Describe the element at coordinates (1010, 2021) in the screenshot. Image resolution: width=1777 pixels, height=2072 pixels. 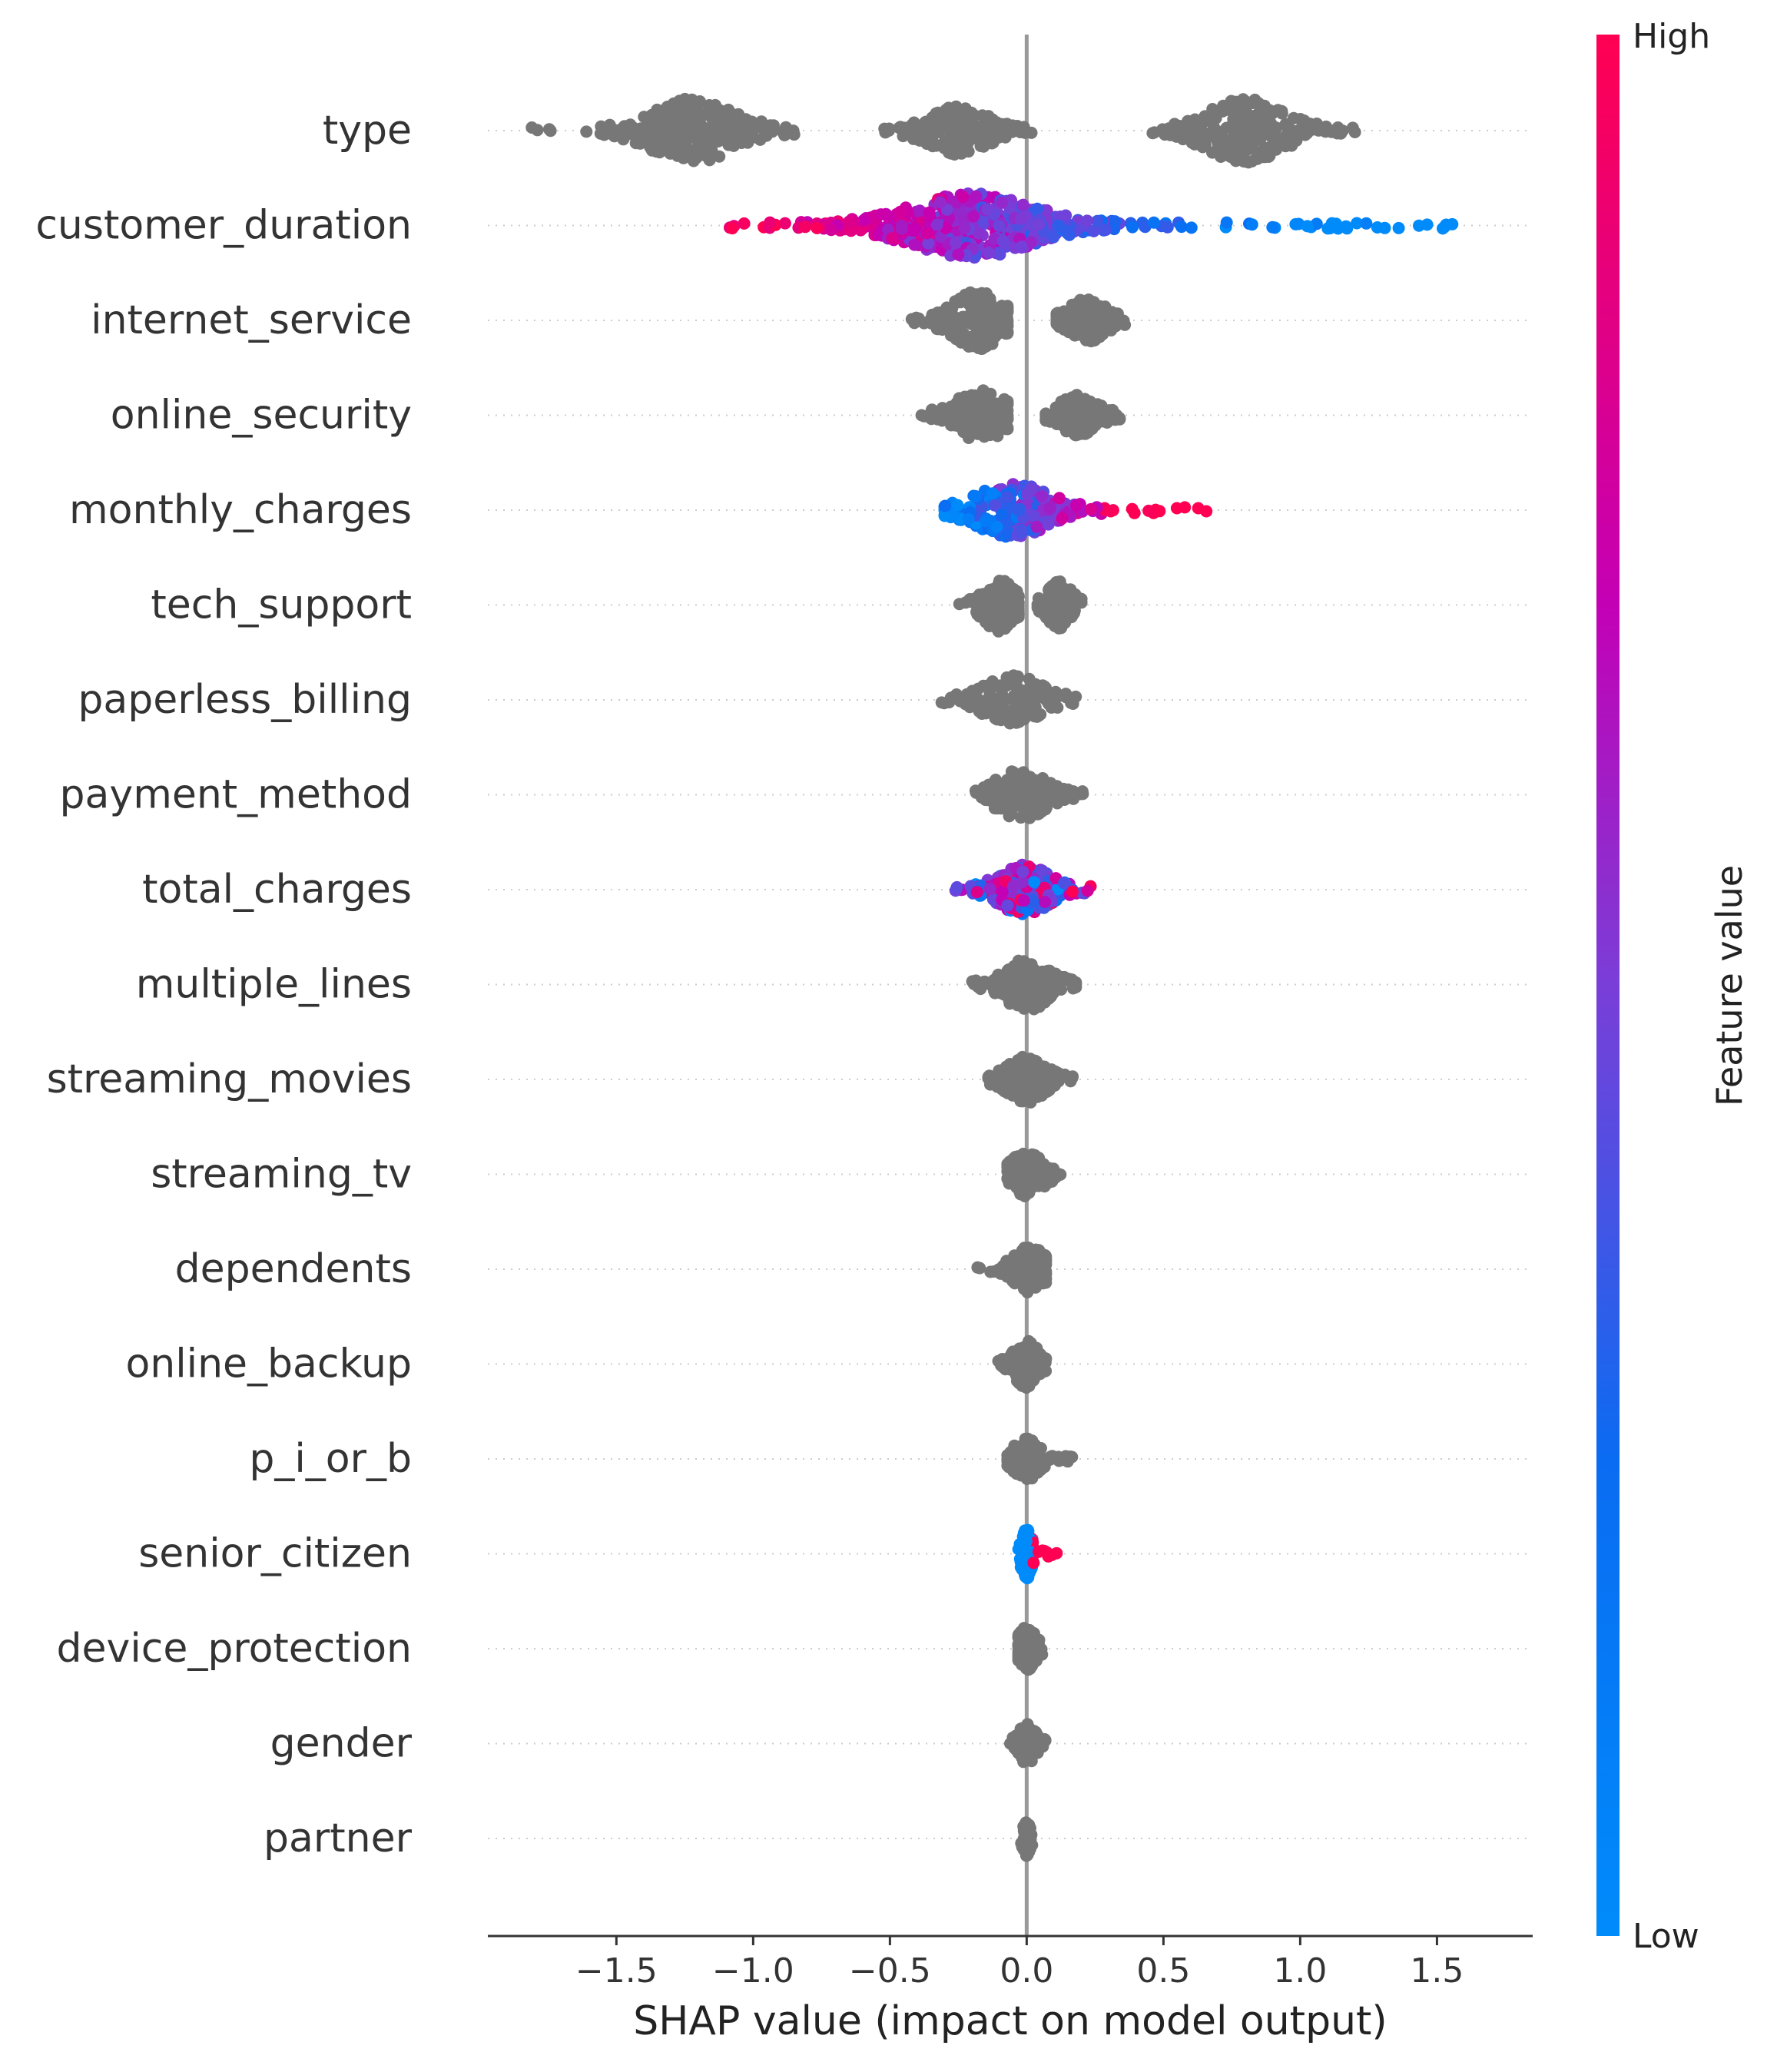
I see `x-axis-title: SHAP value (impact on model output)` at that location.